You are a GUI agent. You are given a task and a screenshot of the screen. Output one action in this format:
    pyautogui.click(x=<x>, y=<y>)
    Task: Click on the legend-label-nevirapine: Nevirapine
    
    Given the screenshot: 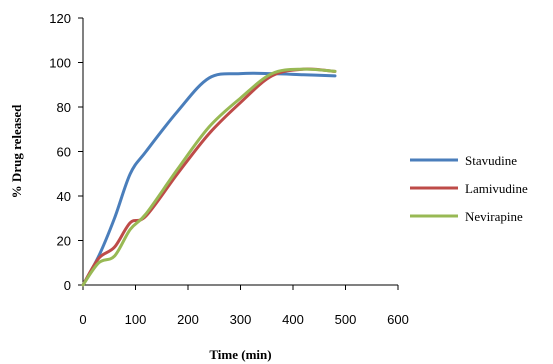 What is the action you would take?
    pyautogui.click(x=494, y=216)
    